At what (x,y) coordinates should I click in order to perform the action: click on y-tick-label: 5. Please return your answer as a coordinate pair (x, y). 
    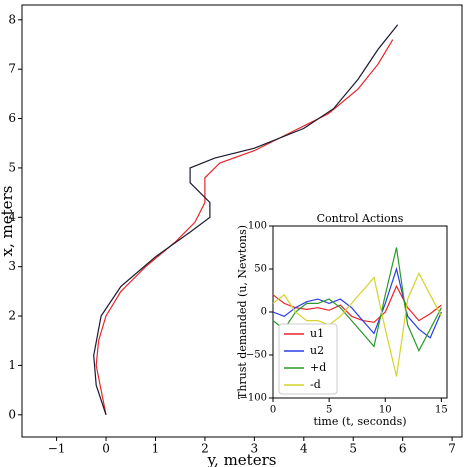
    Looking at the image, I should click on (12, 167).